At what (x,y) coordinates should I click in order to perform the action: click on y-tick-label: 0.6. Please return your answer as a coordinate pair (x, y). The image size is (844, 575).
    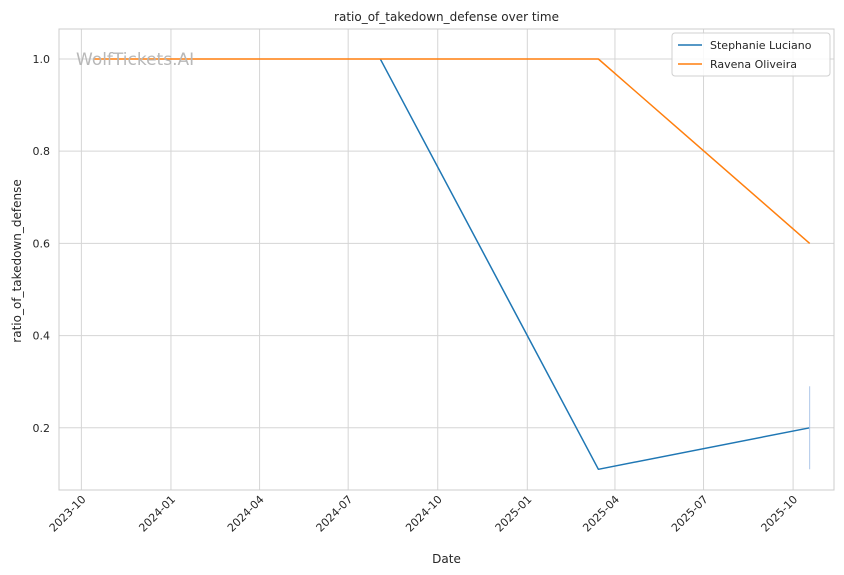
    Looking at the image, I should click on (42, 243).